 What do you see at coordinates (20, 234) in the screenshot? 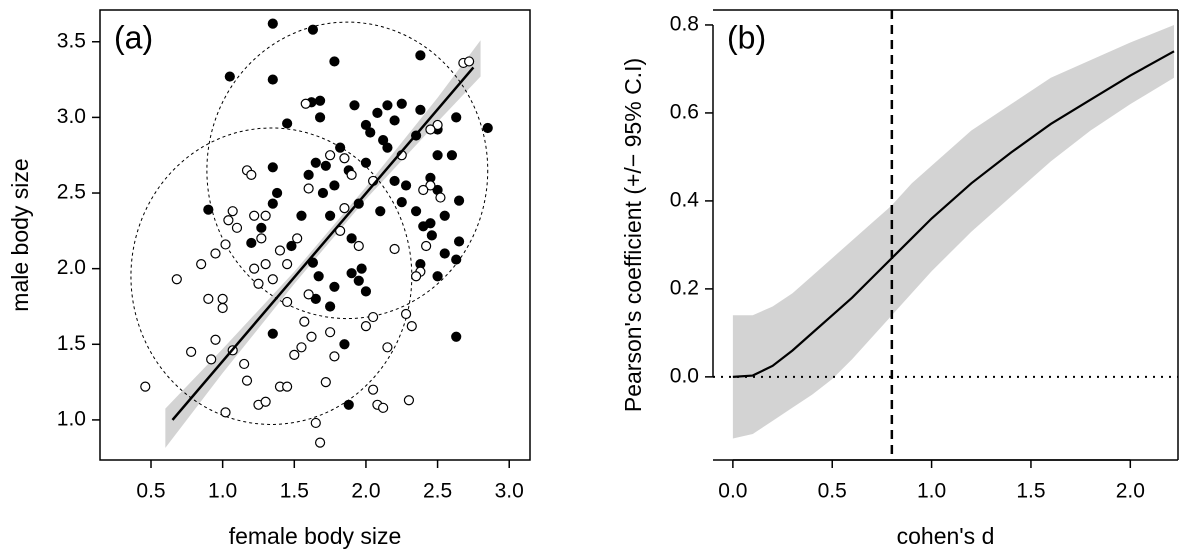
I see `y-axis-label: male body size` at bounding box center [20, 234].